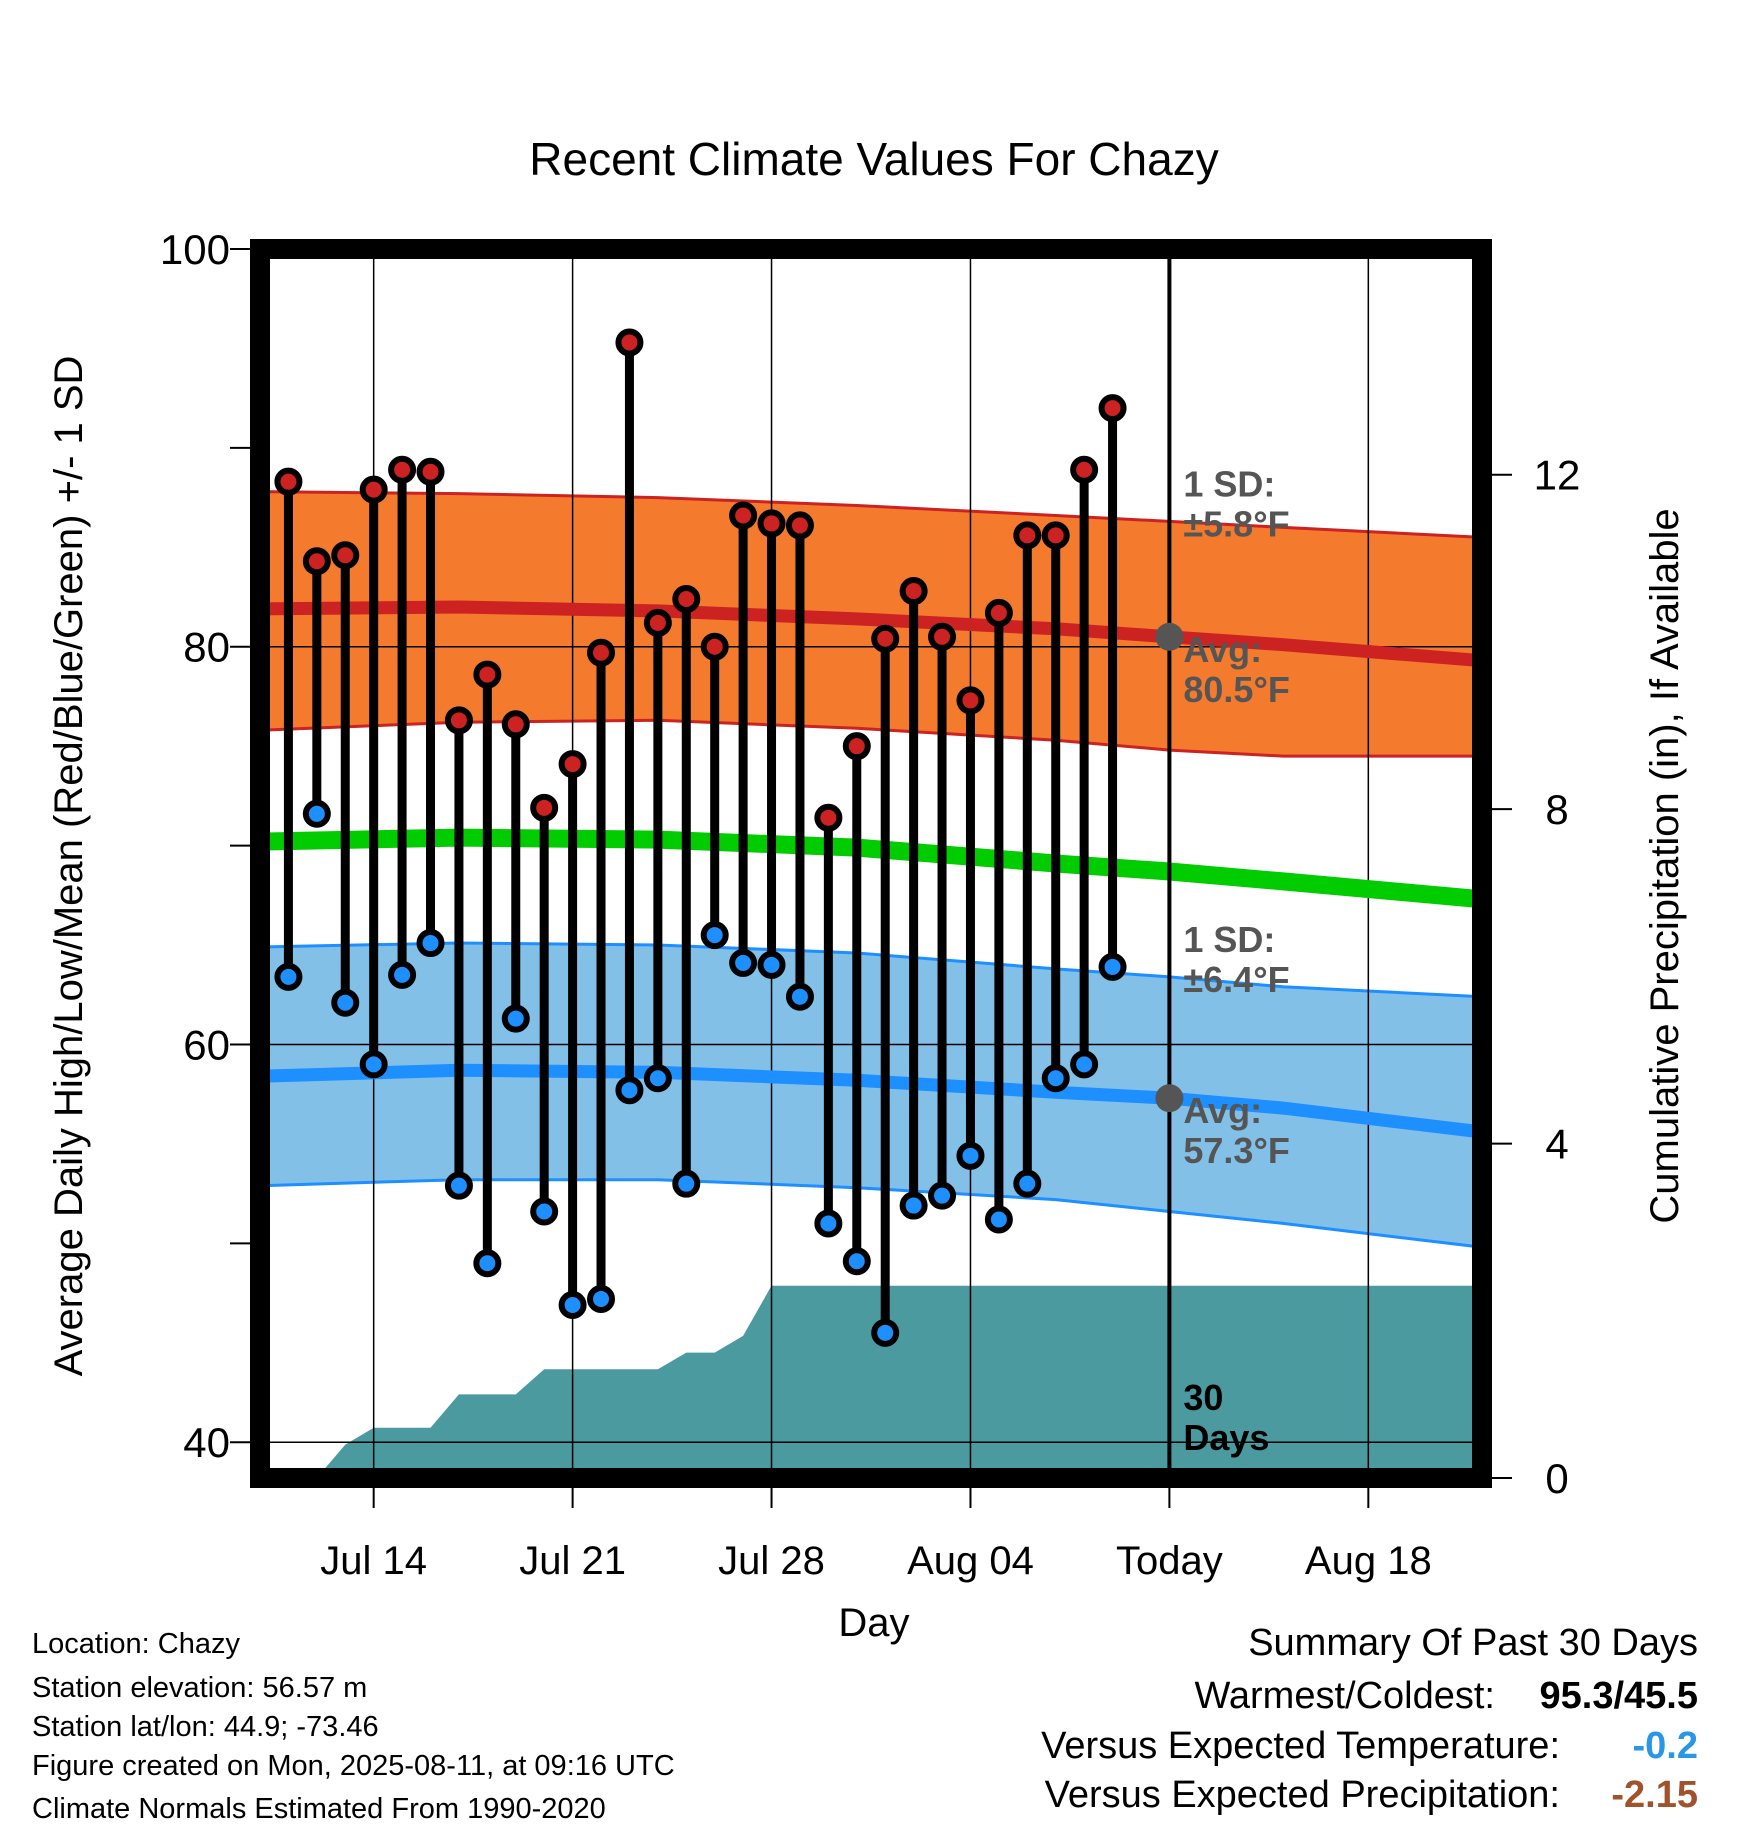 This screenshot has width=1748, height=1828. Describe the element at coordinates (1236, 979) in the screenshot. I see `annotation-label: ±6.4°F` at that location.